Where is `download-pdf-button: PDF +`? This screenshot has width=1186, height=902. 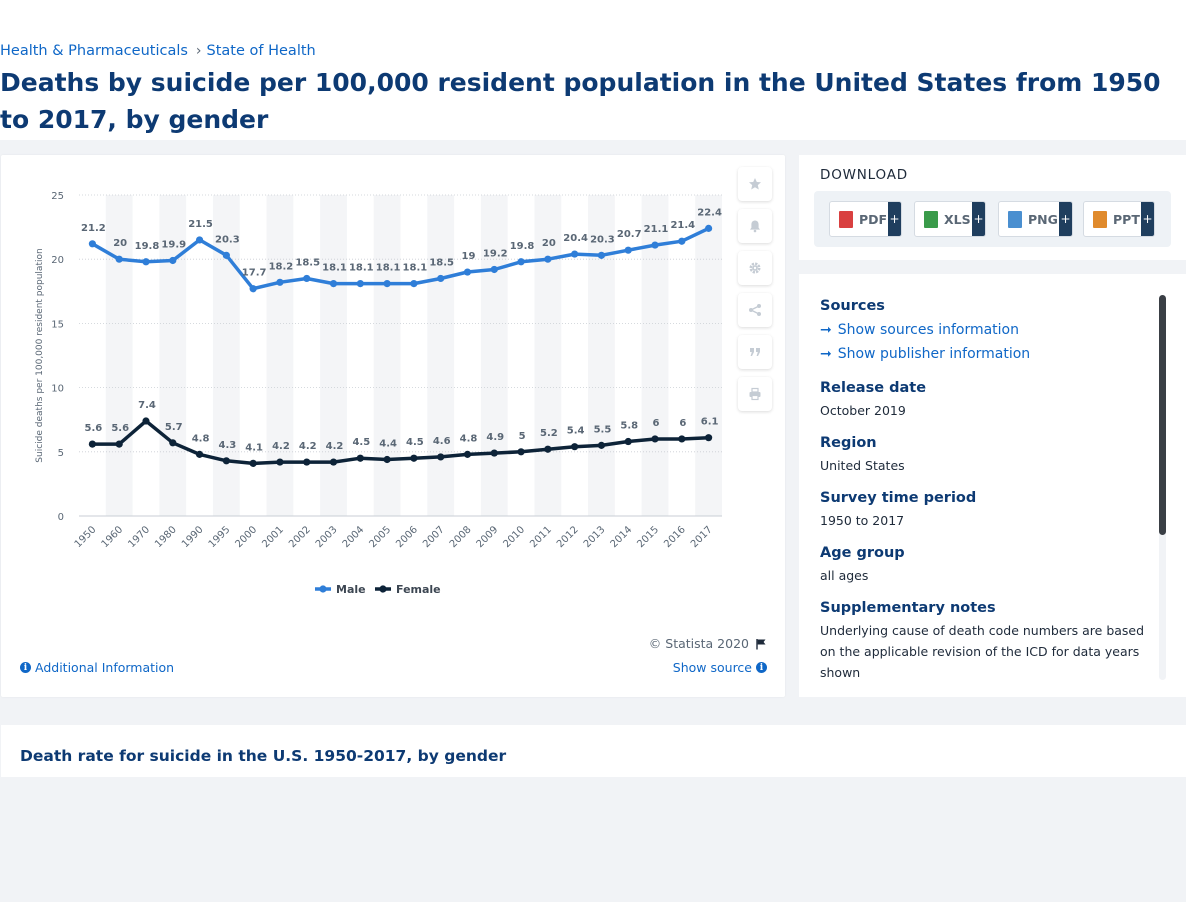
download-pdf-button: PDF + is located at coordinates (865, 219).